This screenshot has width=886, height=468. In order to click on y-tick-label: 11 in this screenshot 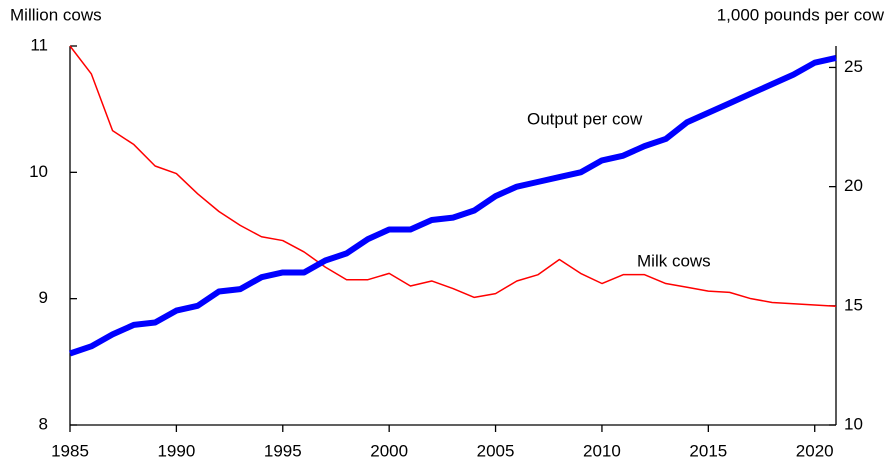, I will do `click(39, 44)`.